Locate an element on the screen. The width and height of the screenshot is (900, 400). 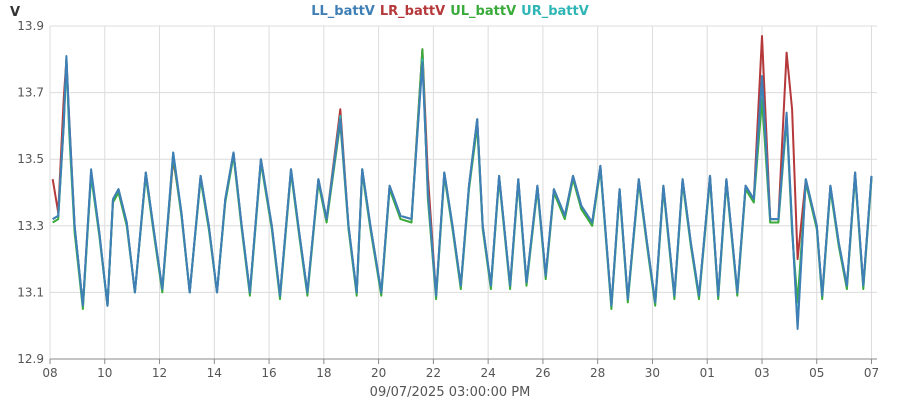
x-tick-label: 12 is located at coordinates (159, 373).